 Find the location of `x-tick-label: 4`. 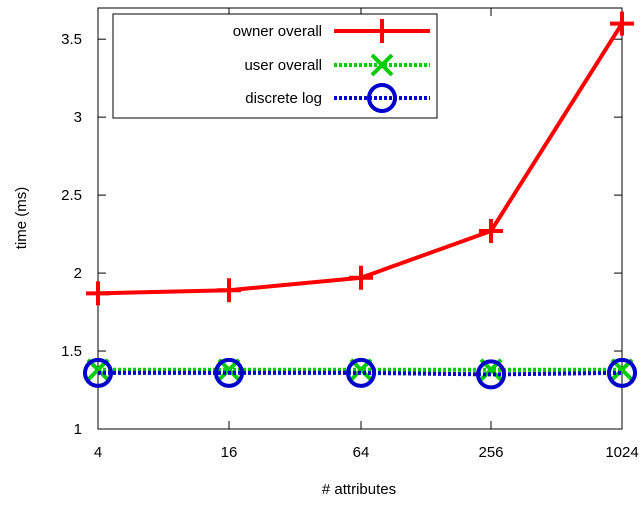

x-tick-label: 4 is located at coordinates (98, 452).